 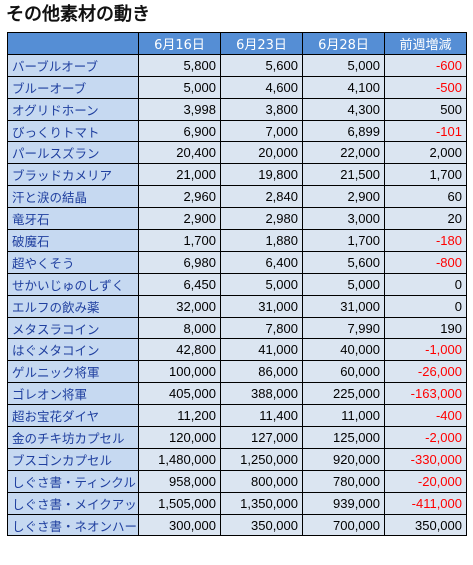 I want to click on diff-cell: -400, so click(x=425, y=416).